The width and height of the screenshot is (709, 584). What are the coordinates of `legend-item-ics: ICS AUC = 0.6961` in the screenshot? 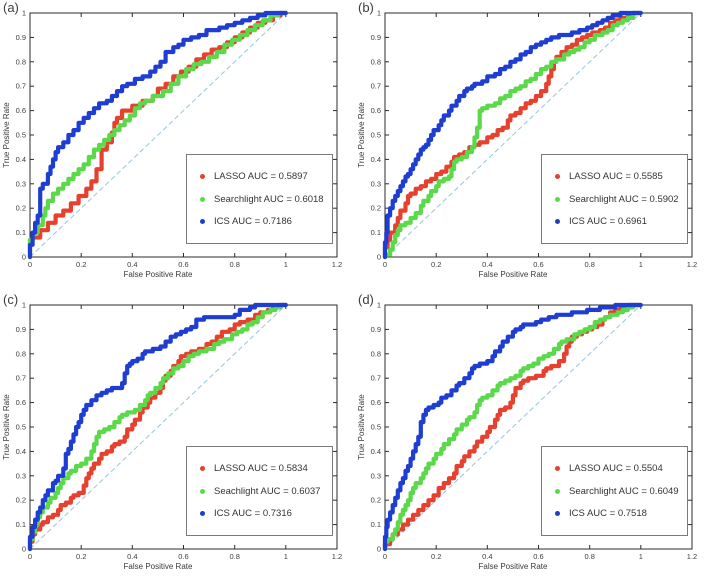 It's located at (620, 221).